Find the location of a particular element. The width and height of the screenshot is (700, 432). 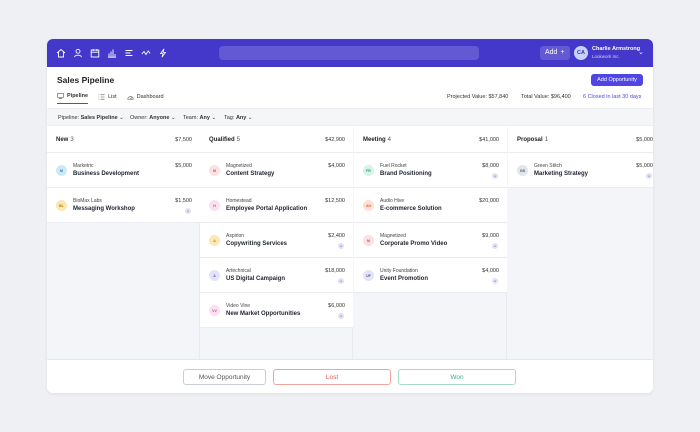

user-menu: Charlie Armstrong Lookwork Inc. is located at coordinates (616, 53).